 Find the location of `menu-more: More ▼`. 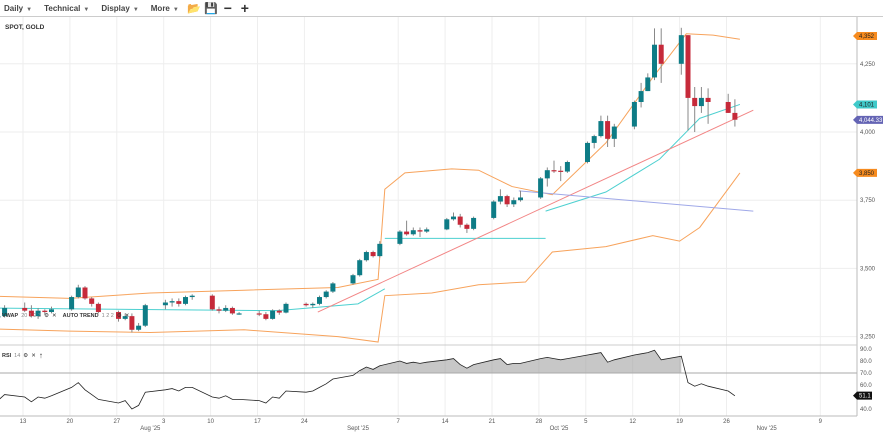

menu-more: More ▼ is located at coordinates (165, 8).